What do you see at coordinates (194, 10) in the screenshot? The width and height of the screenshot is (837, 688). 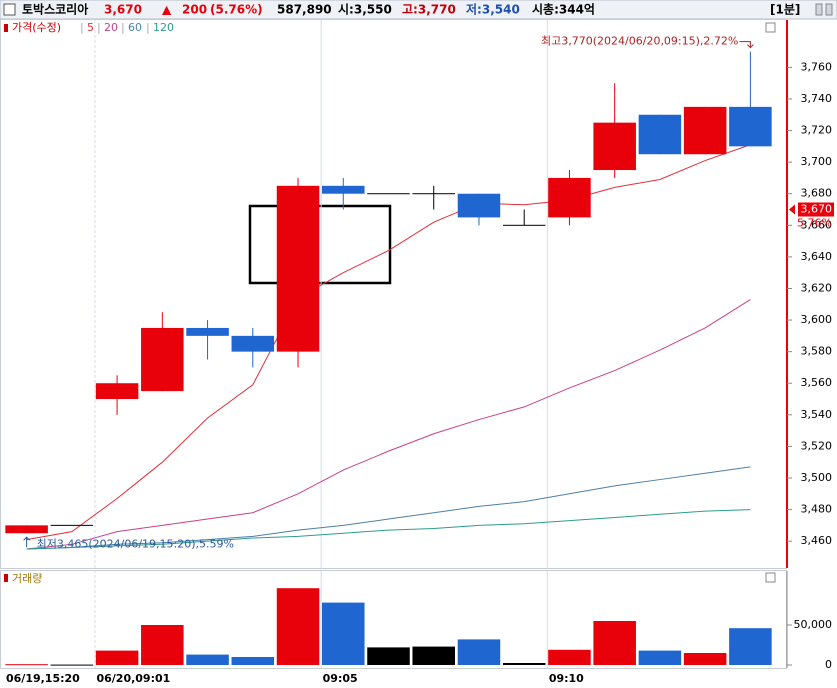 I see `change: 200` at bounding box center [194, 10].